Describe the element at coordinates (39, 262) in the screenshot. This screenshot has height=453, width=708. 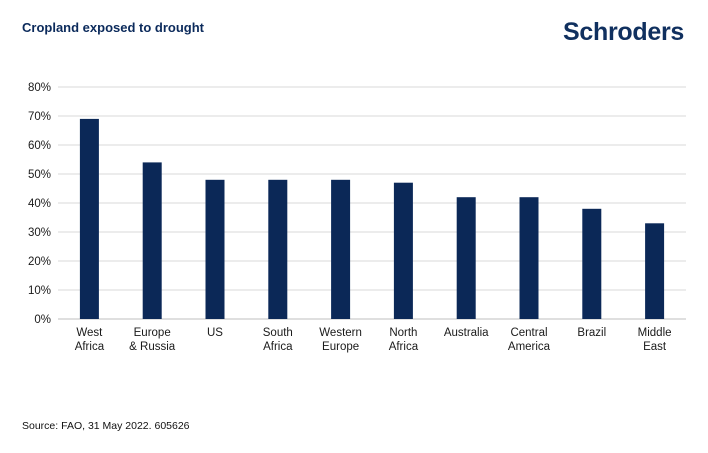
I see `y-tick-label: 20%` at that location.